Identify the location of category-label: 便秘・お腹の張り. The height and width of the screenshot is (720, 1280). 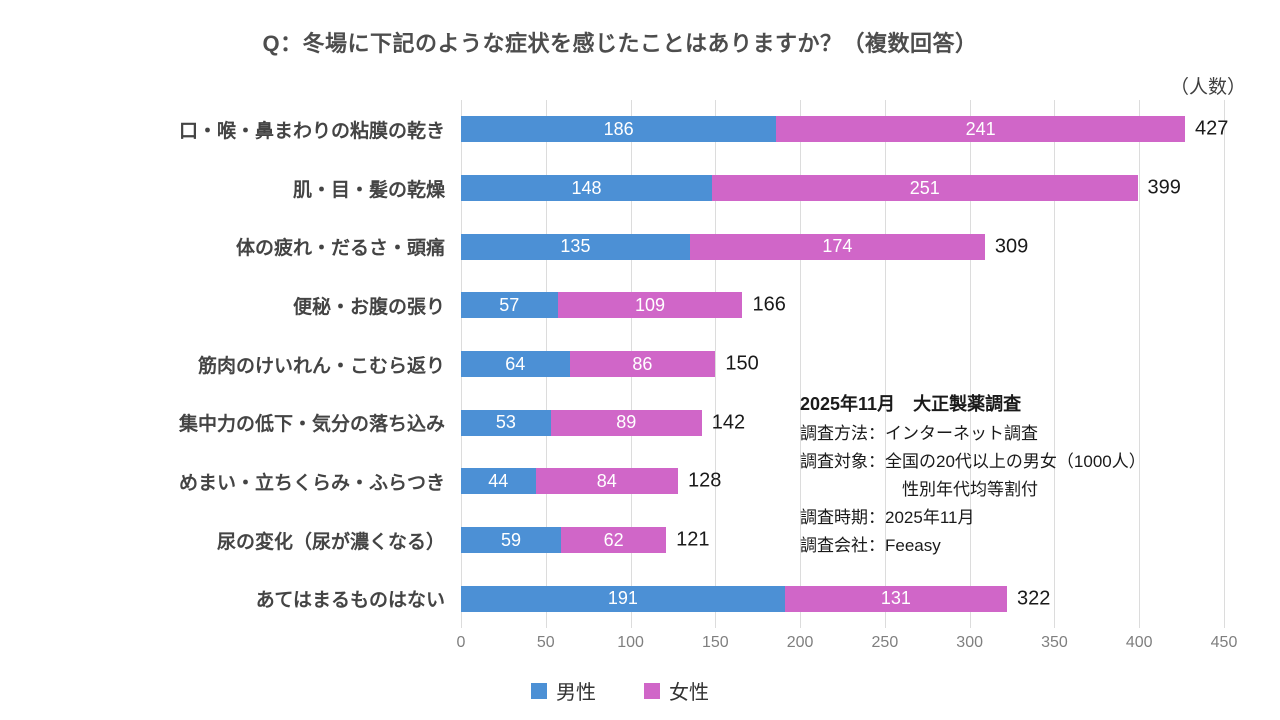
(368, 307).